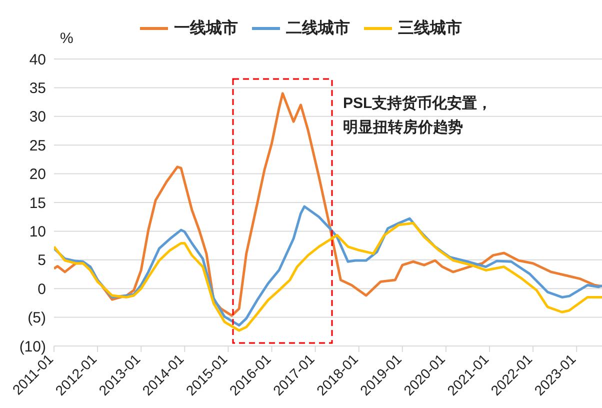 The height and width of the screenshot is (408, 602). I want to click on y-tick-label: 30, so click(37, 117).